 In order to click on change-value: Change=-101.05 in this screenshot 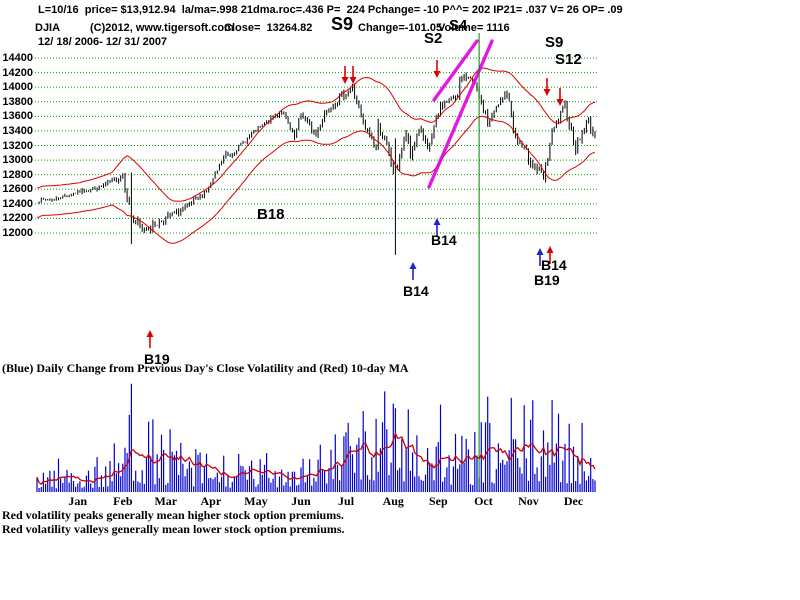, I will do `click(400, 28)`.